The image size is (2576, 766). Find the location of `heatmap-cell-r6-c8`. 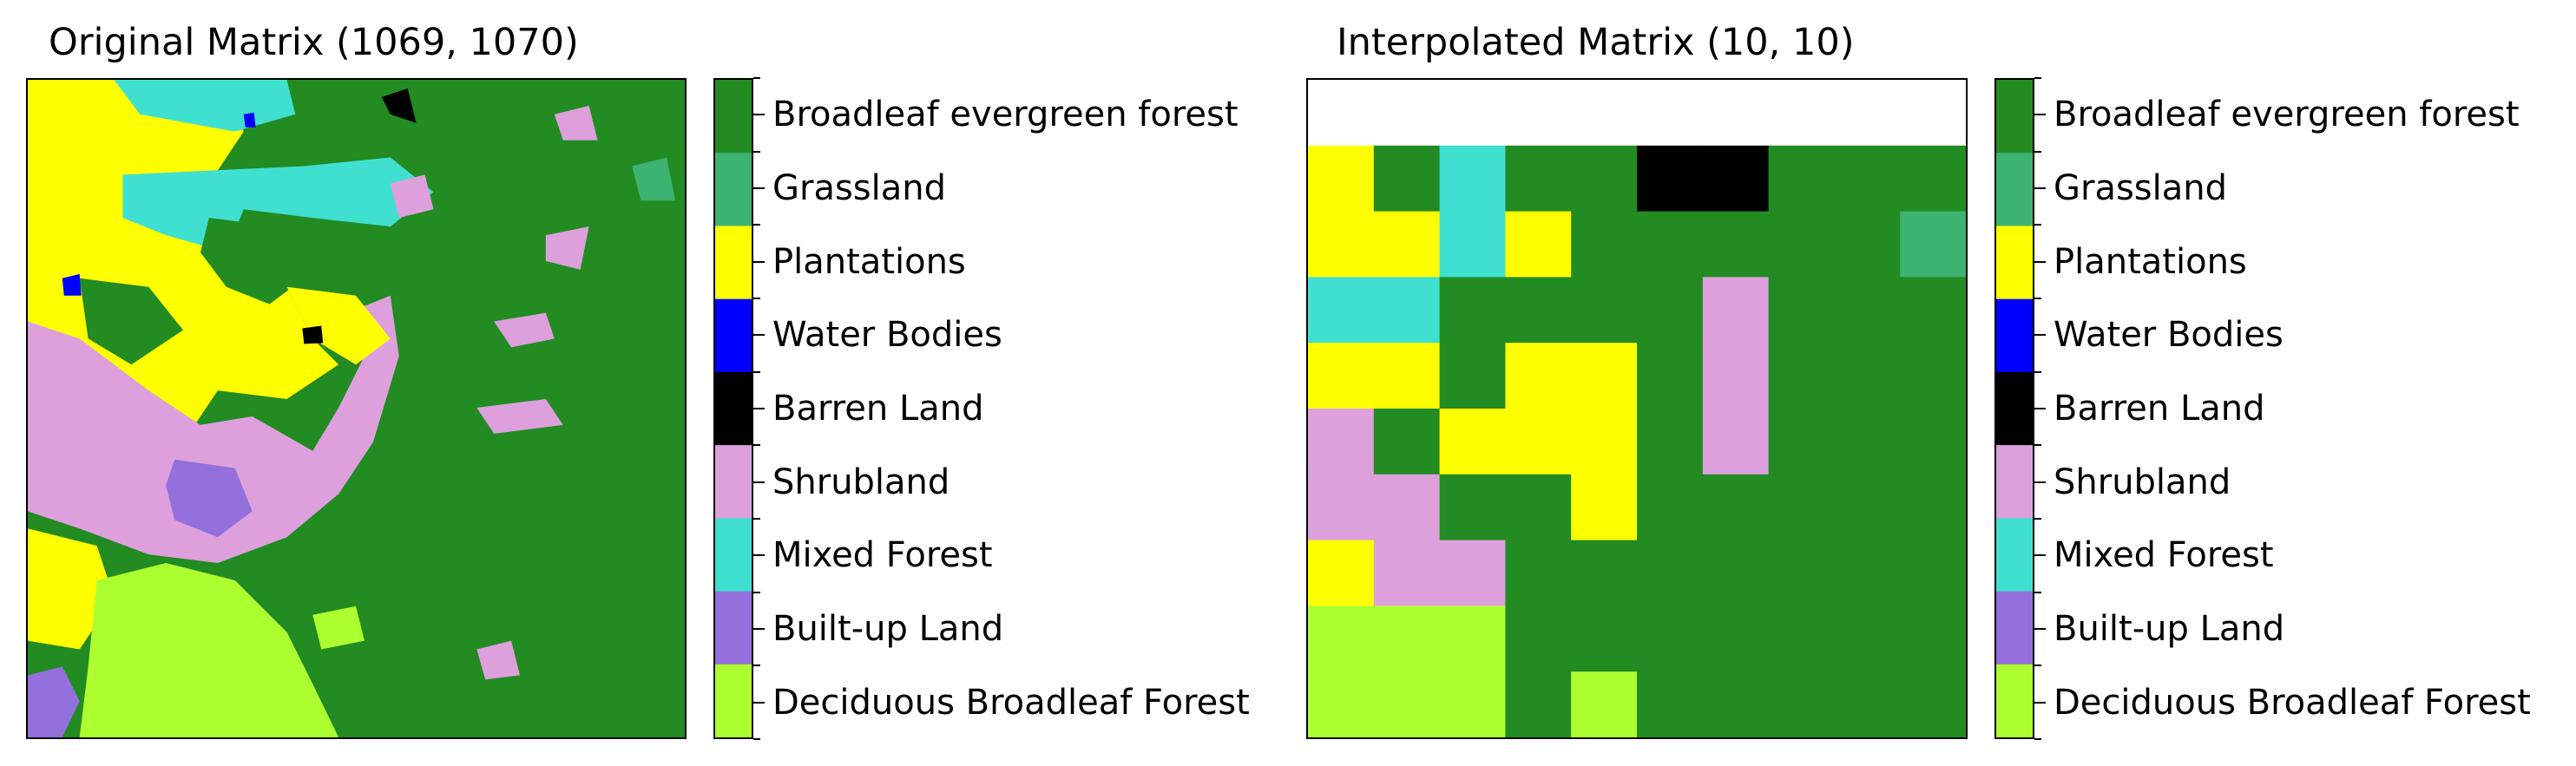

heatmap-cell-r6-c8 is located at coordinates (1867, 507).